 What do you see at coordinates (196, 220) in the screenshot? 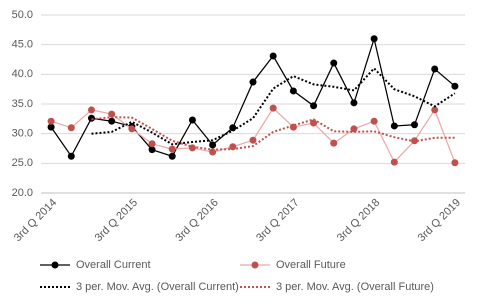
I see `x-tick-label: 3rd Q 2016` at bounding box center [196, 220].